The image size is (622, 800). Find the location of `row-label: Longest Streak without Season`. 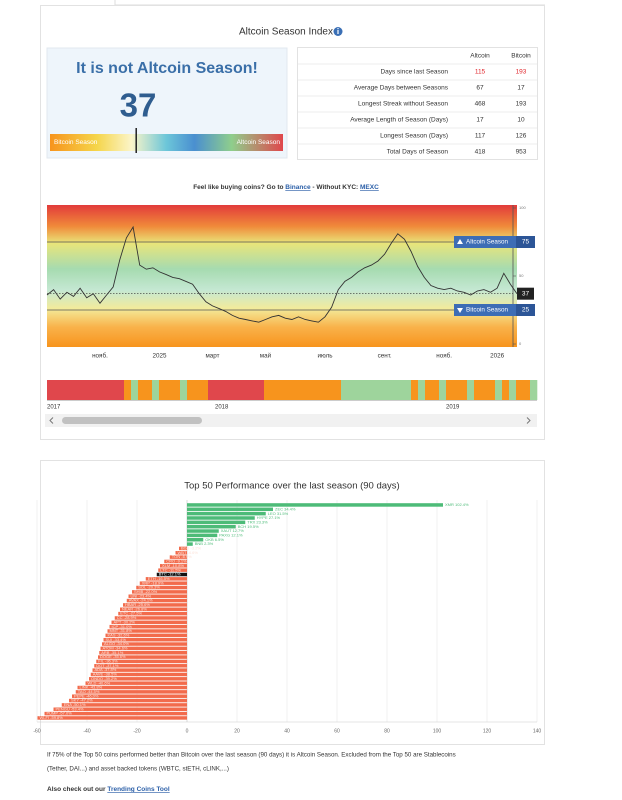

row-label: Longest Streak without Season is located at coordinates (403, 104).